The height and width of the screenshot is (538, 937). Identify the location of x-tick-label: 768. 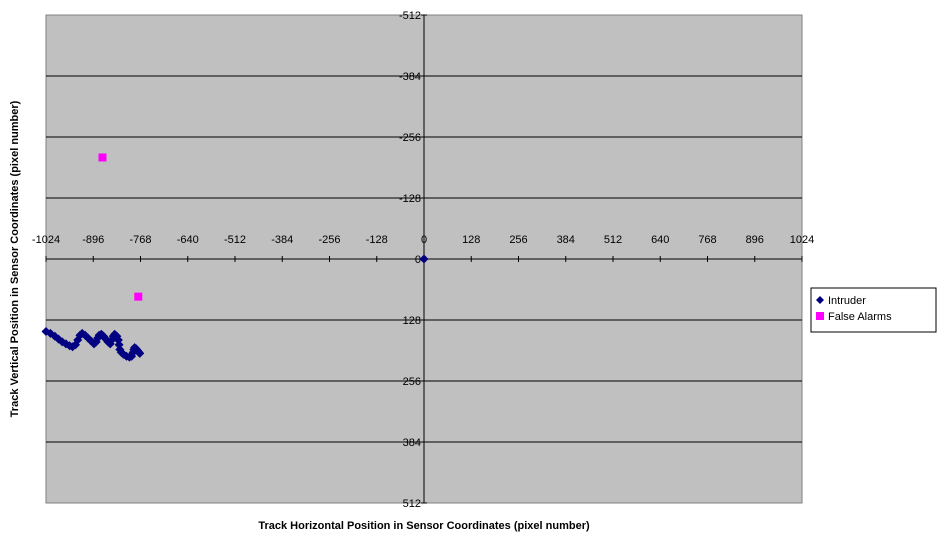
(707, 240).